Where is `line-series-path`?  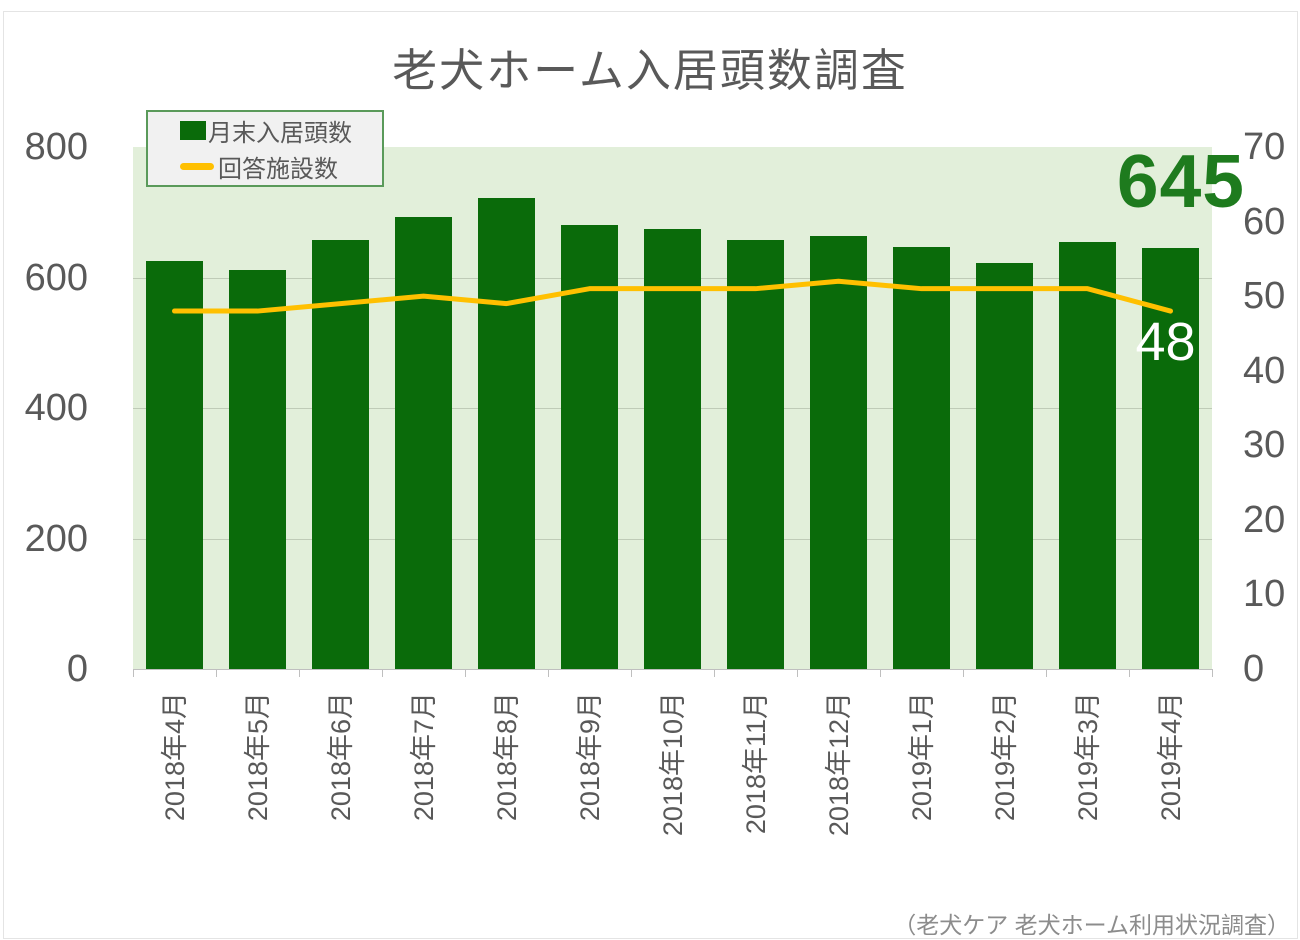
line-series-path is located at coordinates (672, 296).